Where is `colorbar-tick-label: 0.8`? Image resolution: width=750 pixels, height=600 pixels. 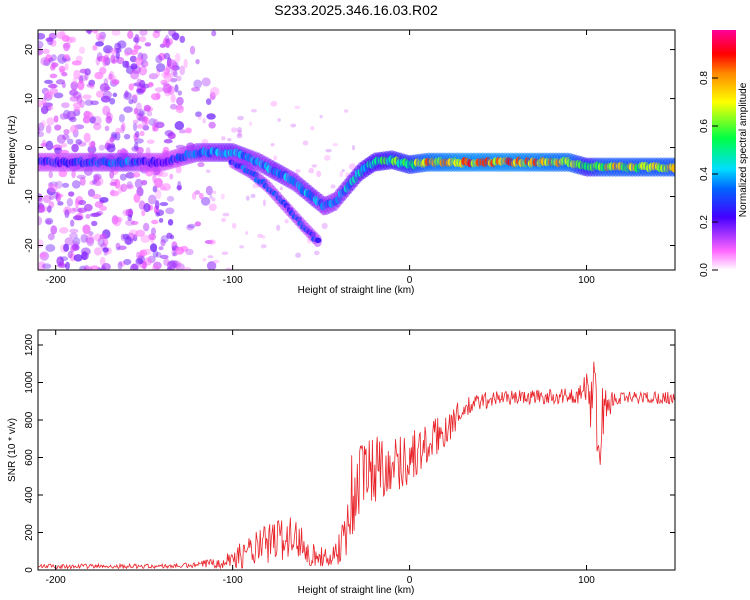
colorbar-tick-label: 0.8 is located at coordinates (704, 78).